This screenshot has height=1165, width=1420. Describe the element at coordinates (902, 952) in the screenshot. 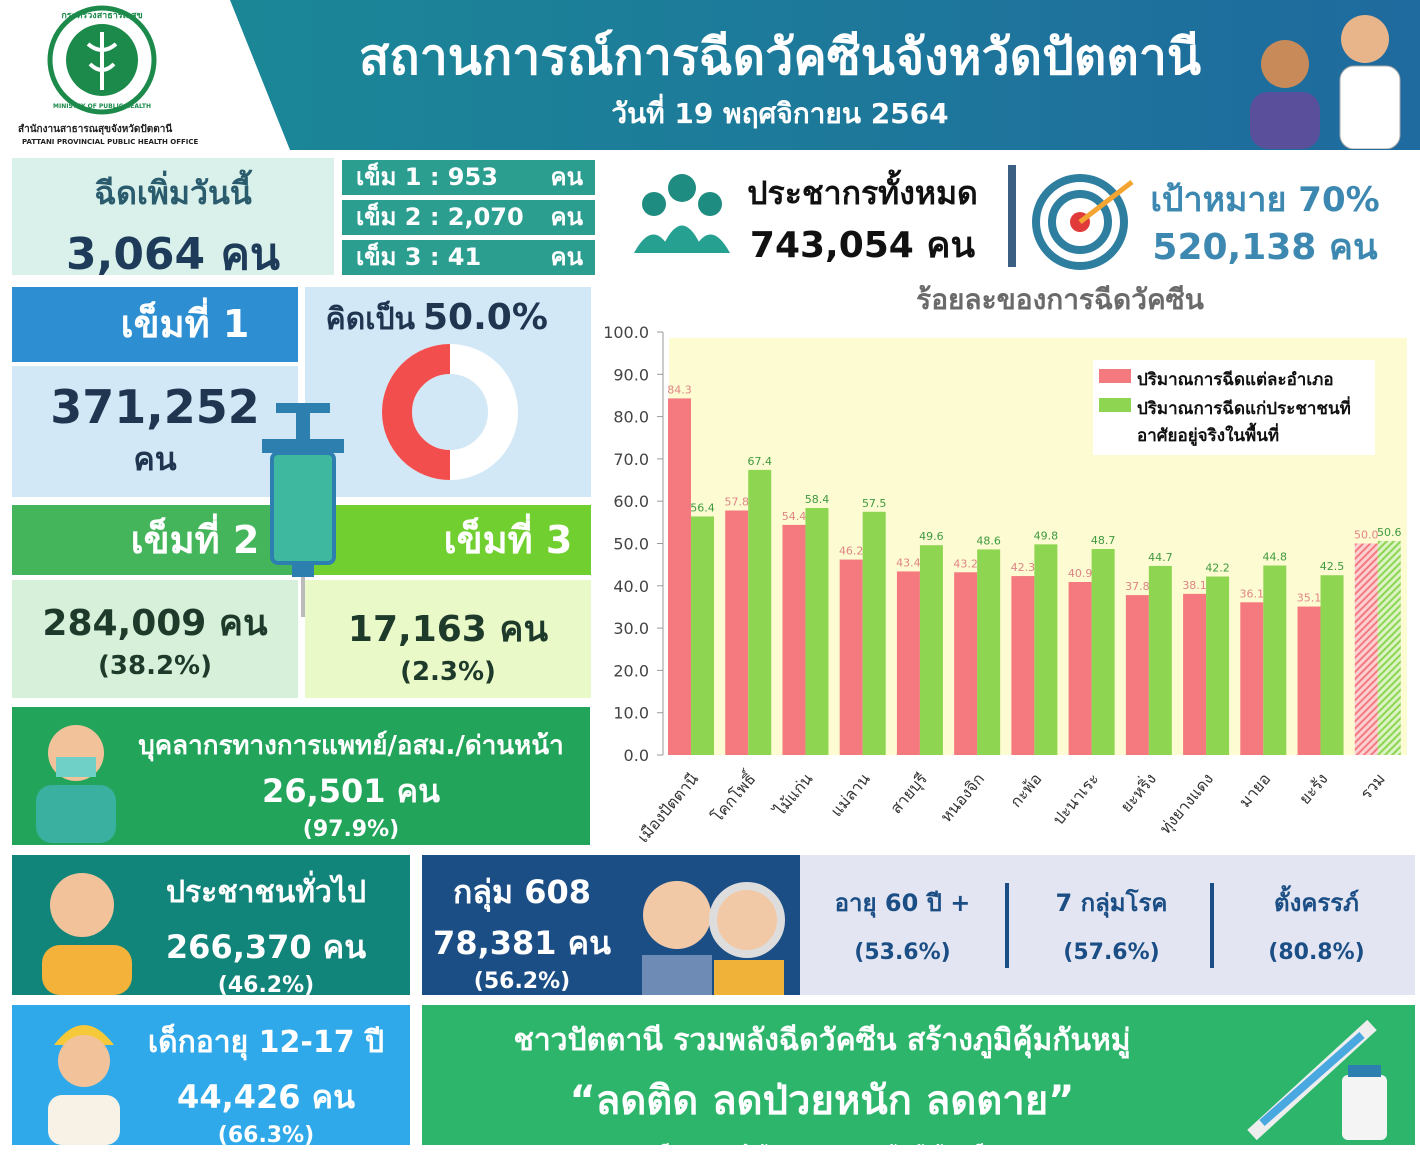

I see `breakdown-percent: (53.6%)` at that location.